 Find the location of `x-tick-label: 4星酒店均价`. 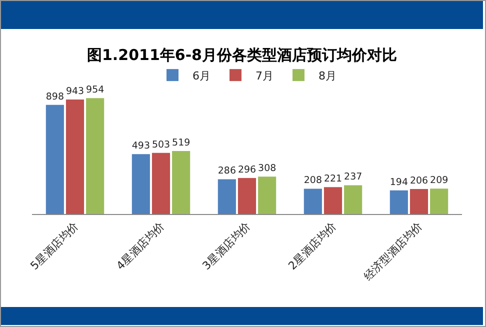

x-tick-label: 4星酒店均价 is located at coordinates (141, 246).